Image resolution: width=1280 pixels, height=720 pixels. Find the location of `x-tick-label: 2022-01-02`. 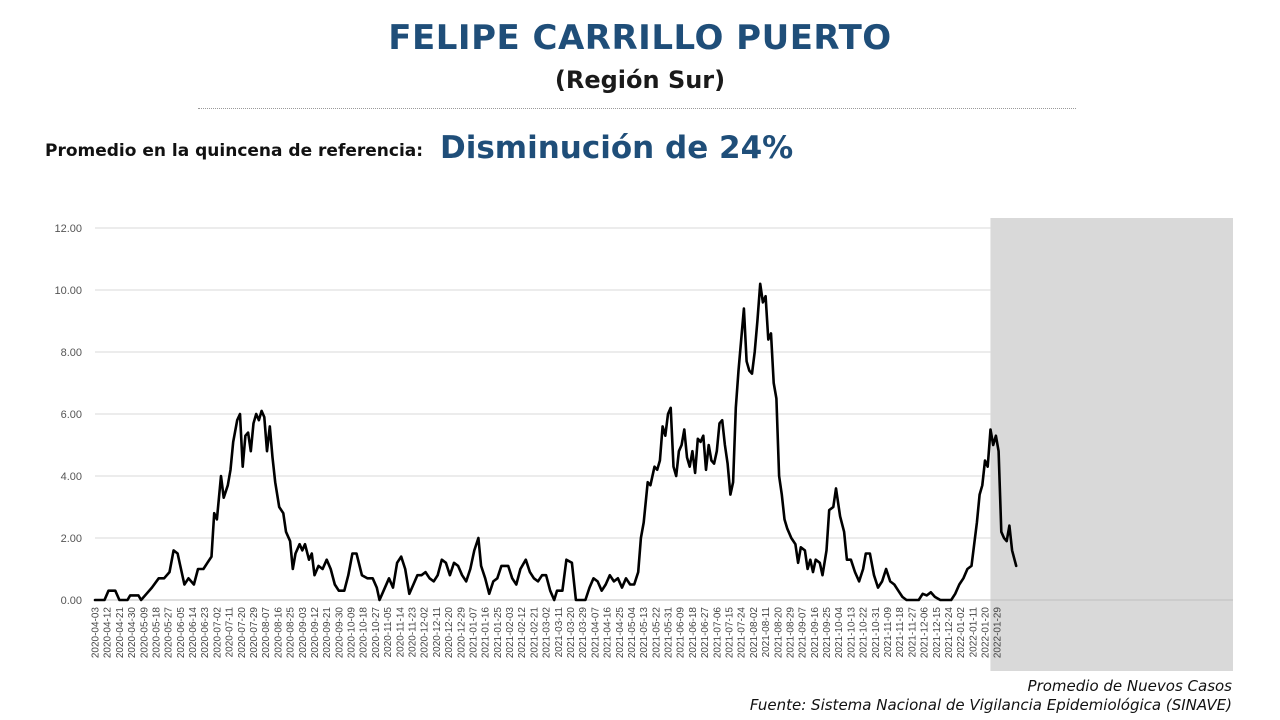

x-tick-label: 2022-01-02 is located at coordinates (961, 633).